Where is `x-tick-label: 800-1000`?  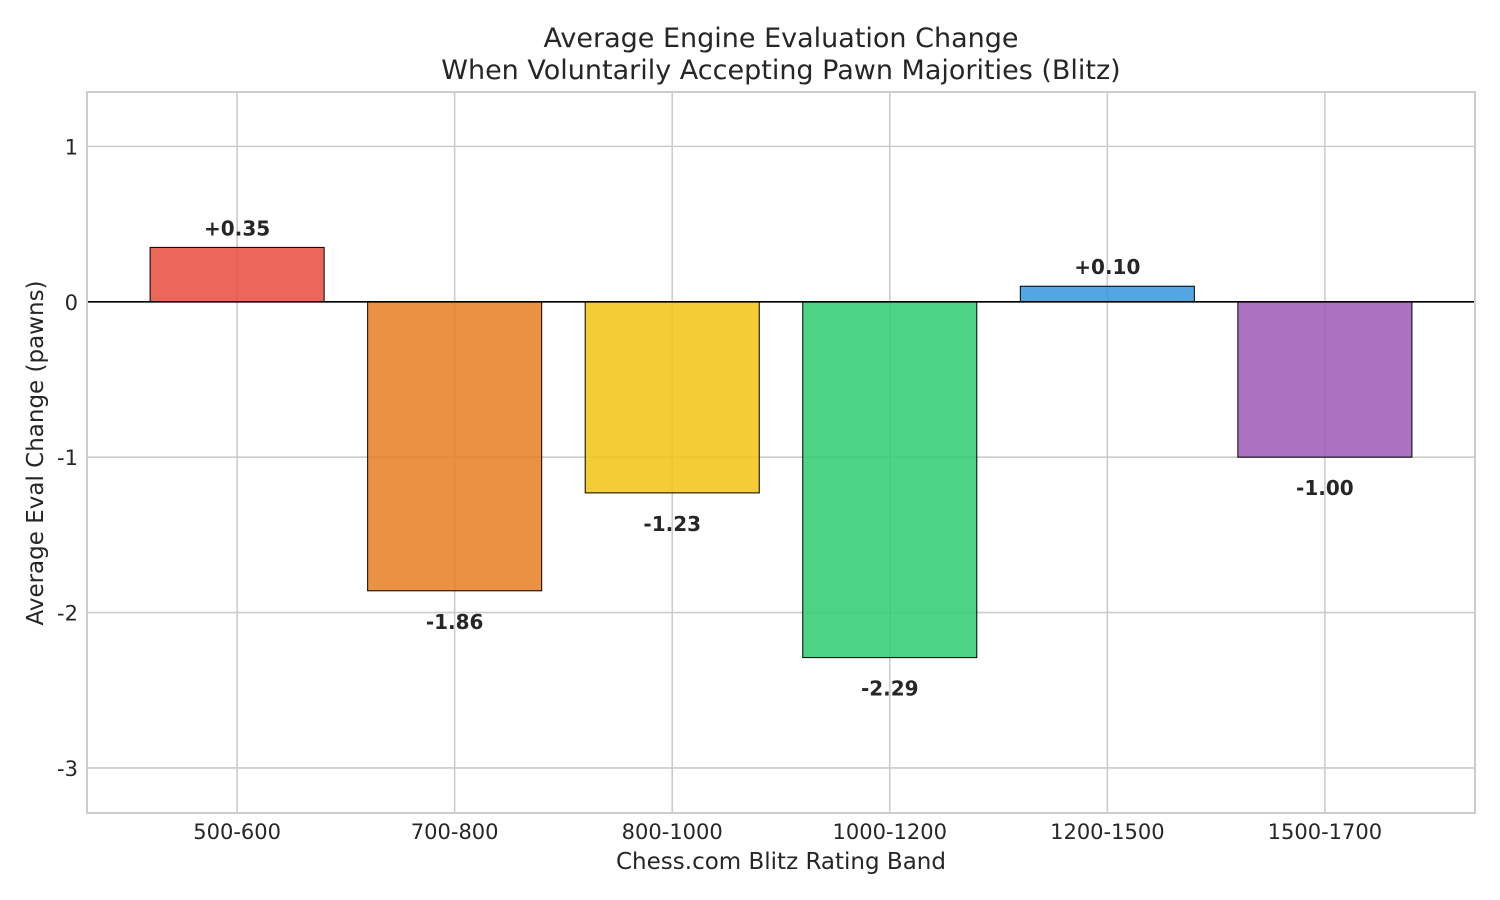 x-tick-label: 800-1000 is located at coordinates (672, 832).